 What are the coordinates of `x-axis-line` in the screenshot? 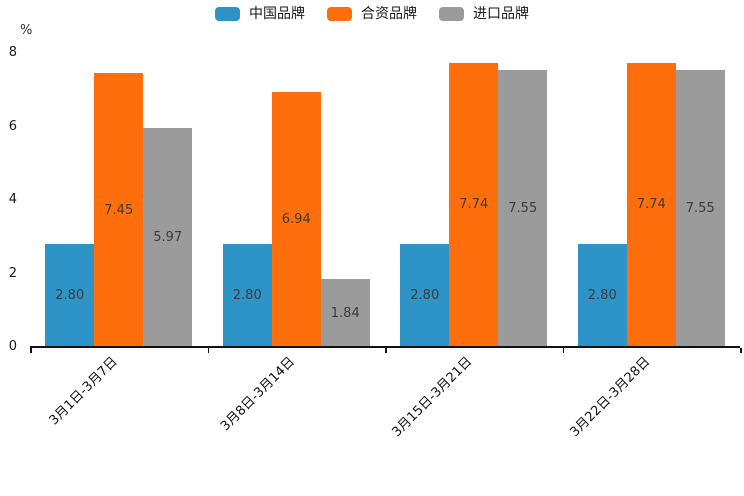 It's located at (385, 347).